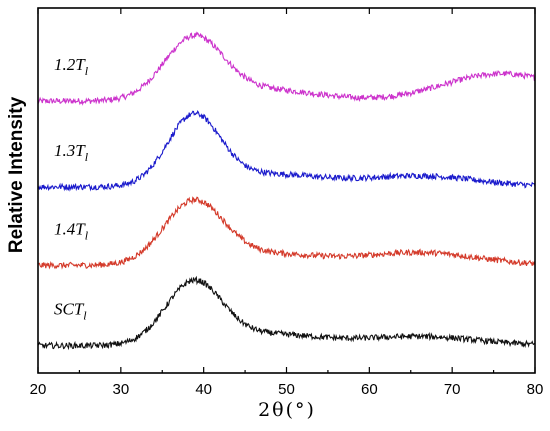 This screenshot has height=431, width=550. I want to click on x-tick-label: 40, so click(203, 389).